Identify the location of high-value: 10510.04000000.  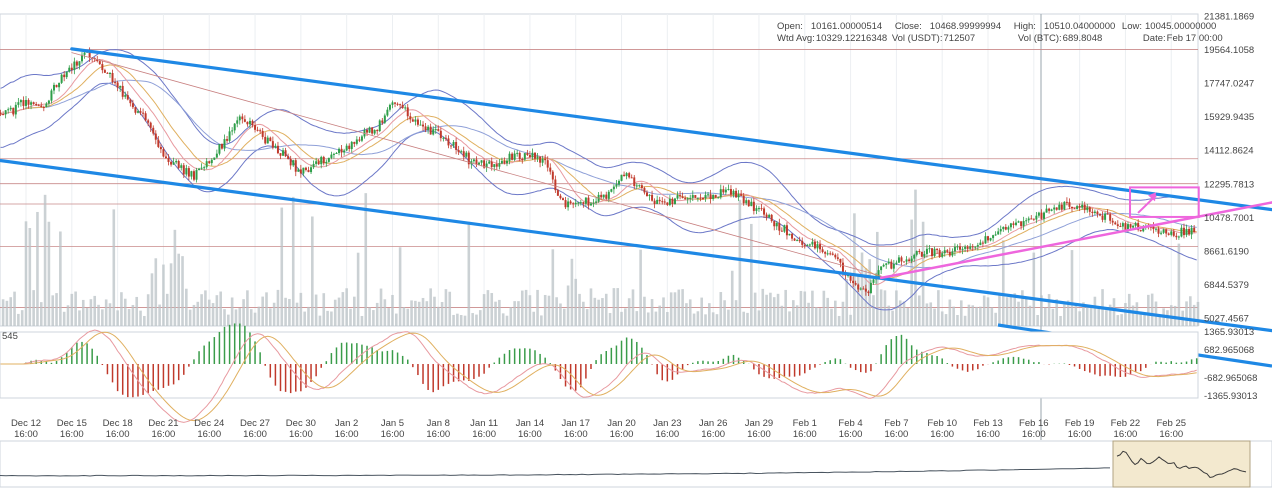
(1079, 26).